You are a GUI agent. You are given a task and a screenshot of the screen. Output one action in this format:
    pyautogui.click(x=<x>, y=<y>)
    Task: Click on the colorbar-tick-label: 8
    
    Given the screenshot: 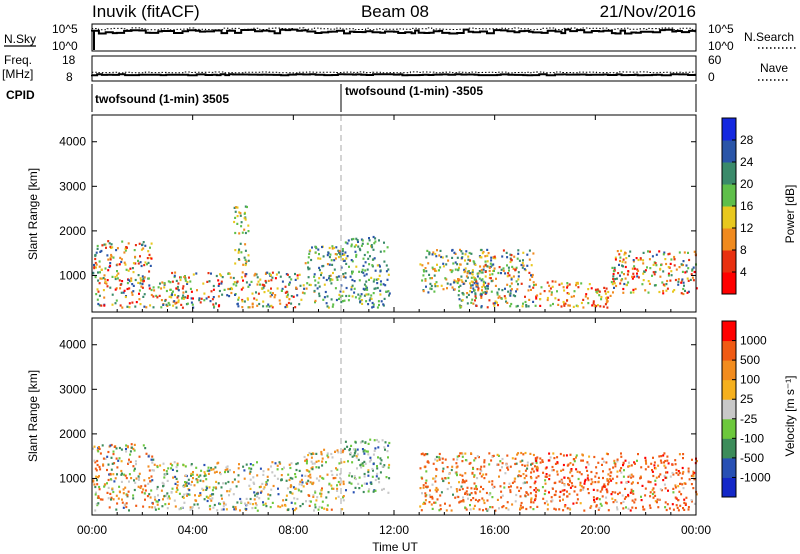 What is the action you would take?
    pyautogui.click(x=743, y=250)
    